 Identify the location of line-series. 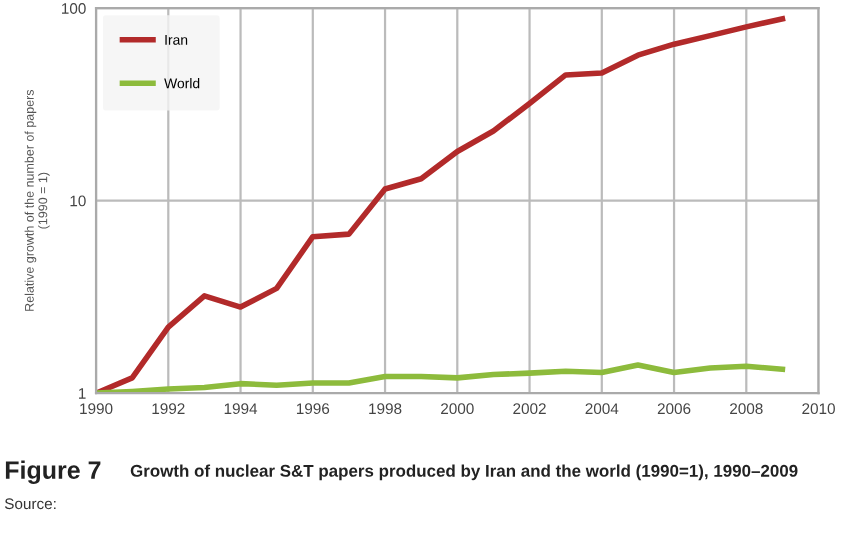
(441, 378).